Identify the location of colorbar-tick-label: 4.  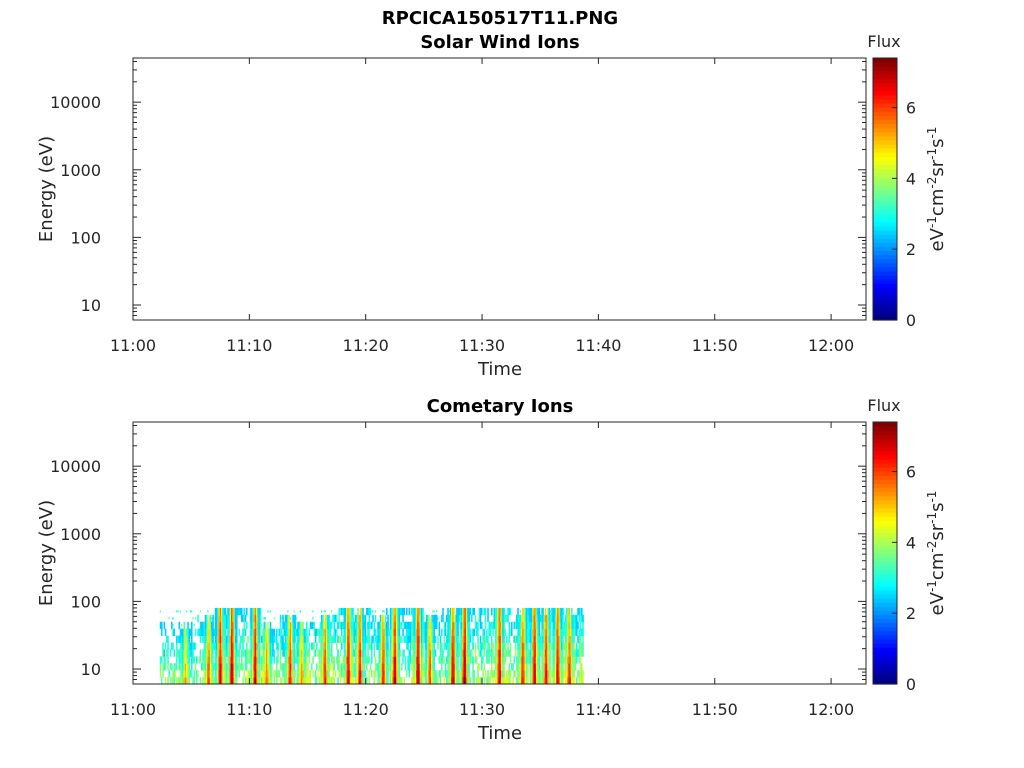
(911, 178).